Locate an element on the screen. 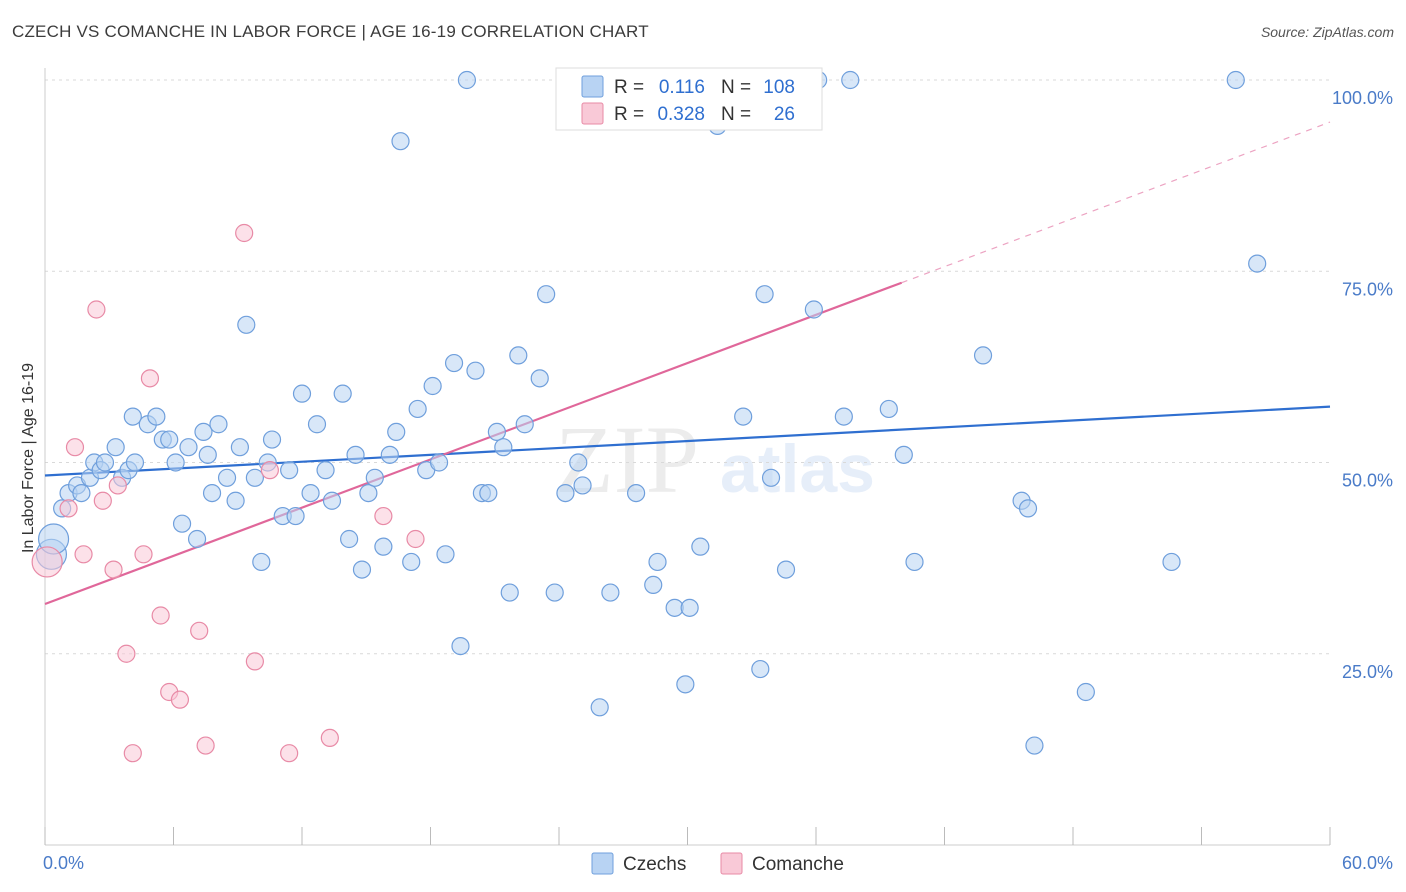  x-tick-label-min: 0.0% is located at coordinates (63, 863).